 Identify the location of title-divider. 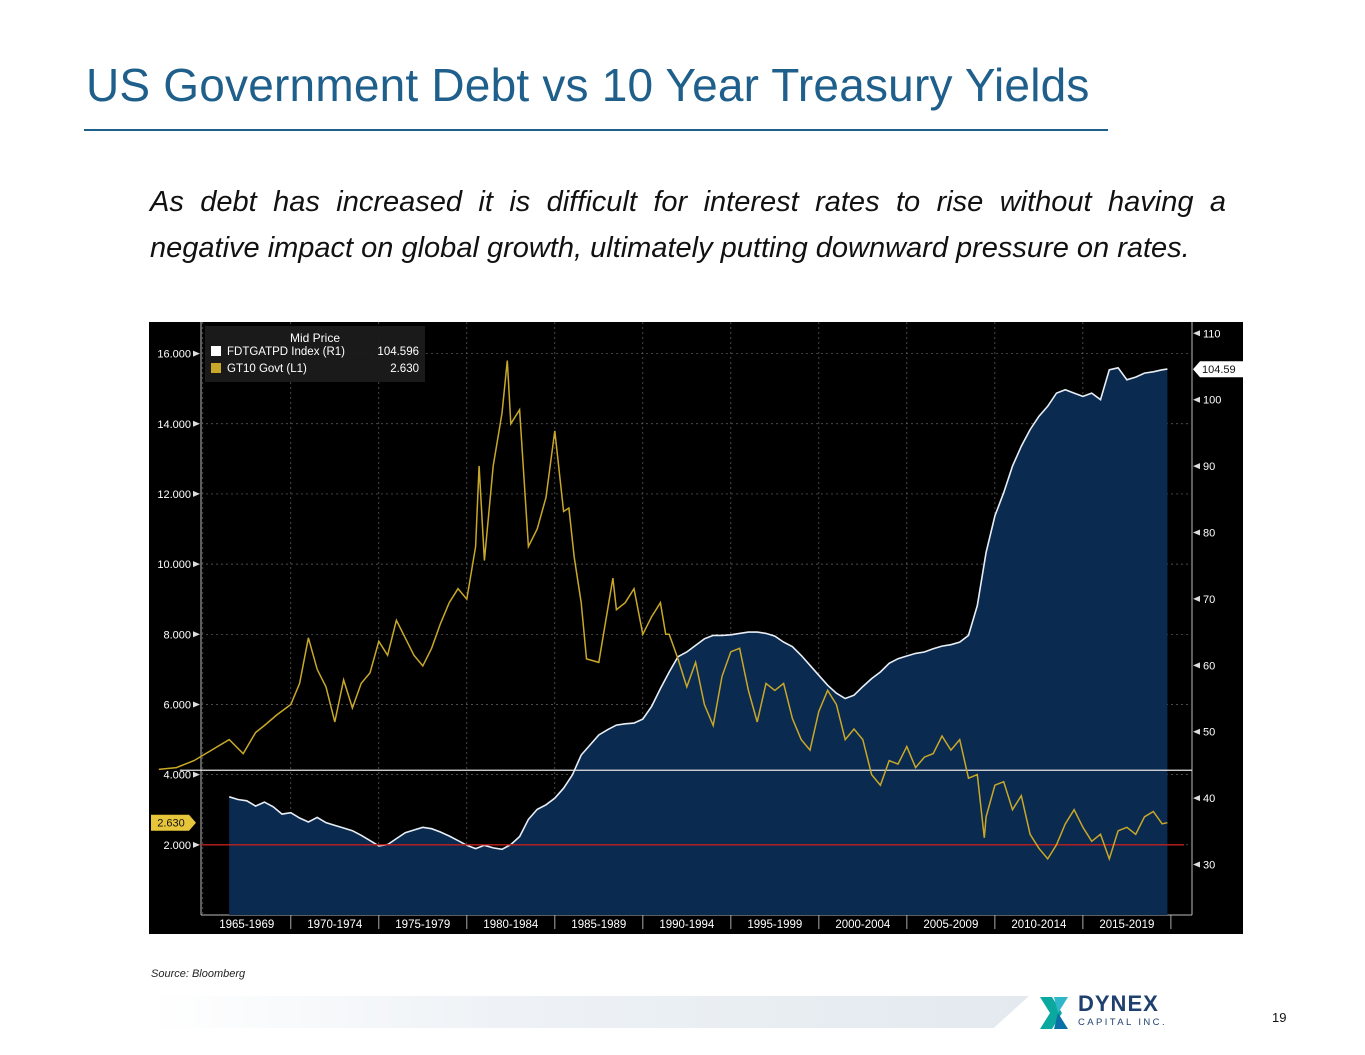
(596, 130).